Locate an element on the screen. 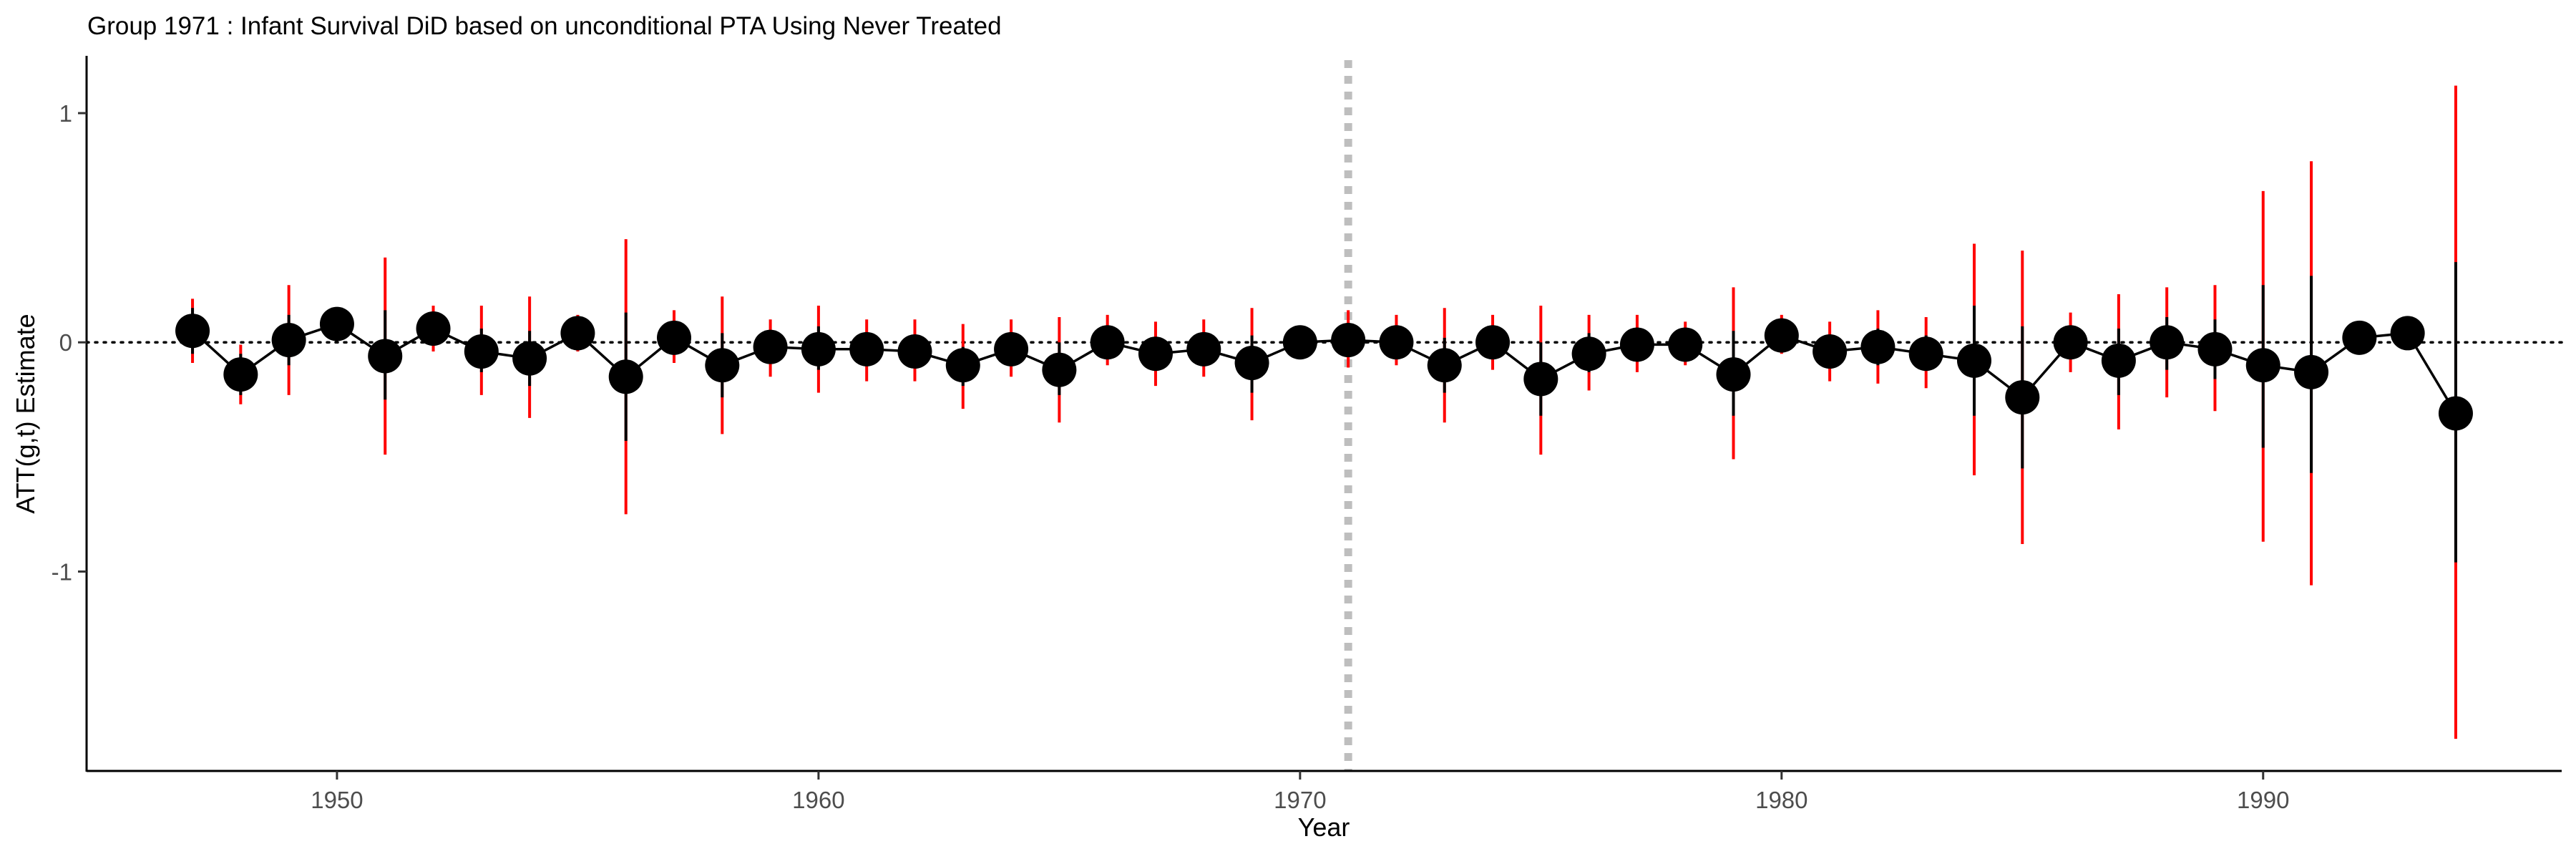 This screenshot has height=859, width=2576. x-axis-label: Year is located at coordinates (1324, 827).